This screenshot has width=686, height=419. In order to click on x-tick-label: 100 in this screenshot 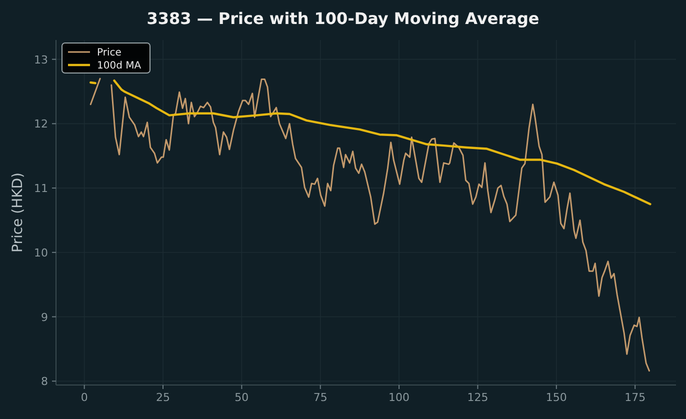, I will do `click(399, 397)`.